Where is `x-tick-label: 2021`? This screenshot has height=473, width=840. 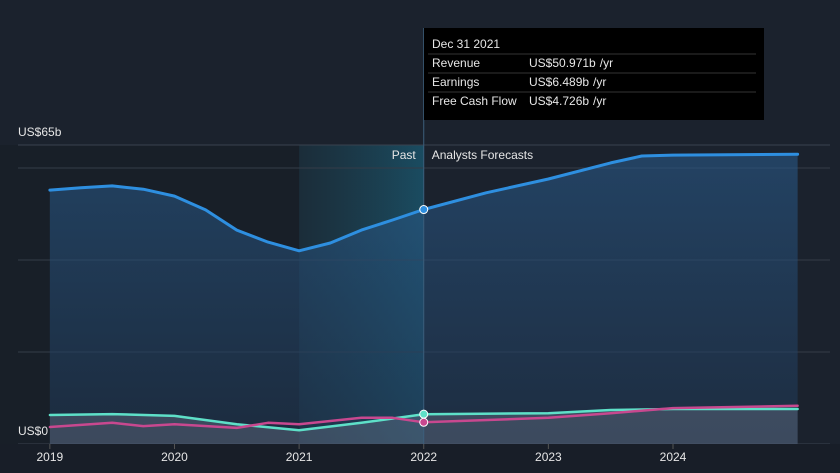
x-tick-label: 2021 is located at coordinates (299, 457).